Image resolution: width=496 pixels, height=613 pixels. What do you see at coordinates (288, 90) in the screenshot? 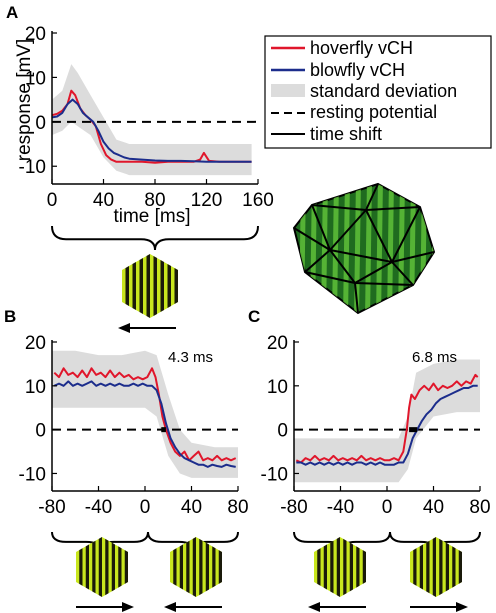
I see `legend-swatch-std` at bounding box center [288, 90].